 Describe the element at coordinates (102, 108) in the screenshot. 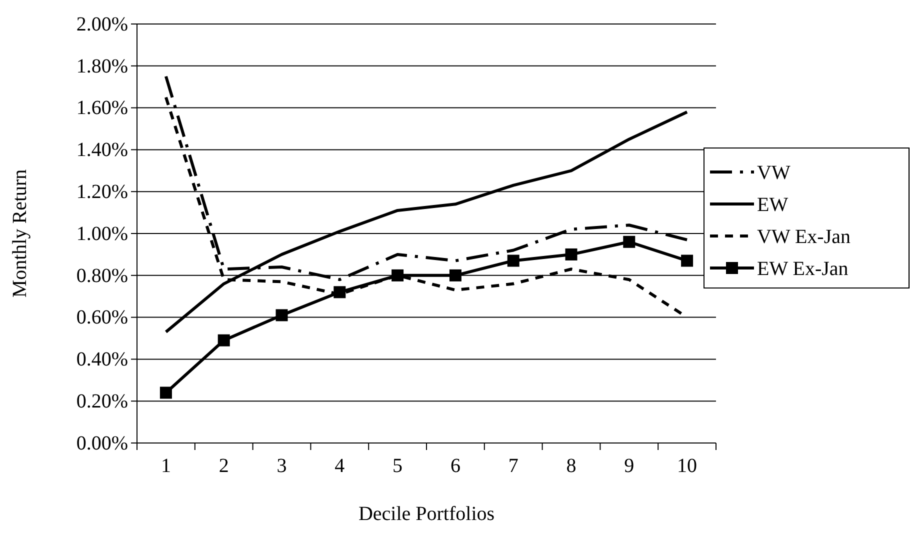

I see `y-tick-label: 1.60%` at that location.